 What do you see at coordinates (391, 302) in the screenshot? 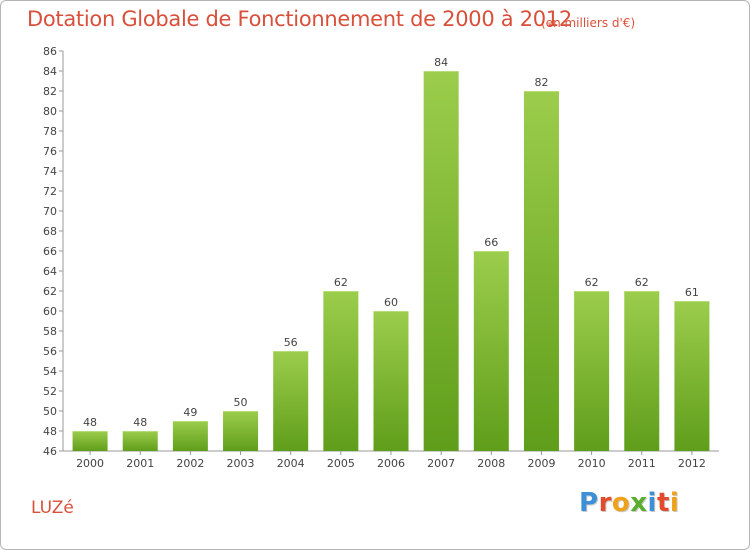
I see `value-label-2006: 60` at bounding box center [391, 302].